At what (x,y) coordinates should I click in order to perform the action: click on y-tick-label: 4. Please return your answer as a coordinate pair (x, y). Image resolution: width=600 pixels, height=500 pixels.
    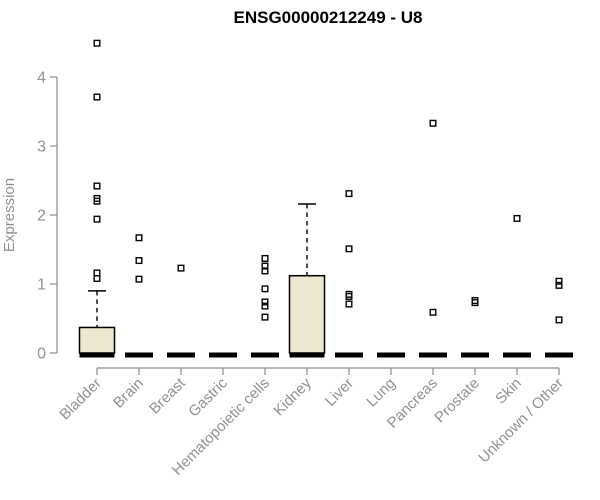
    Looking at the image, I should click on (41, 78).